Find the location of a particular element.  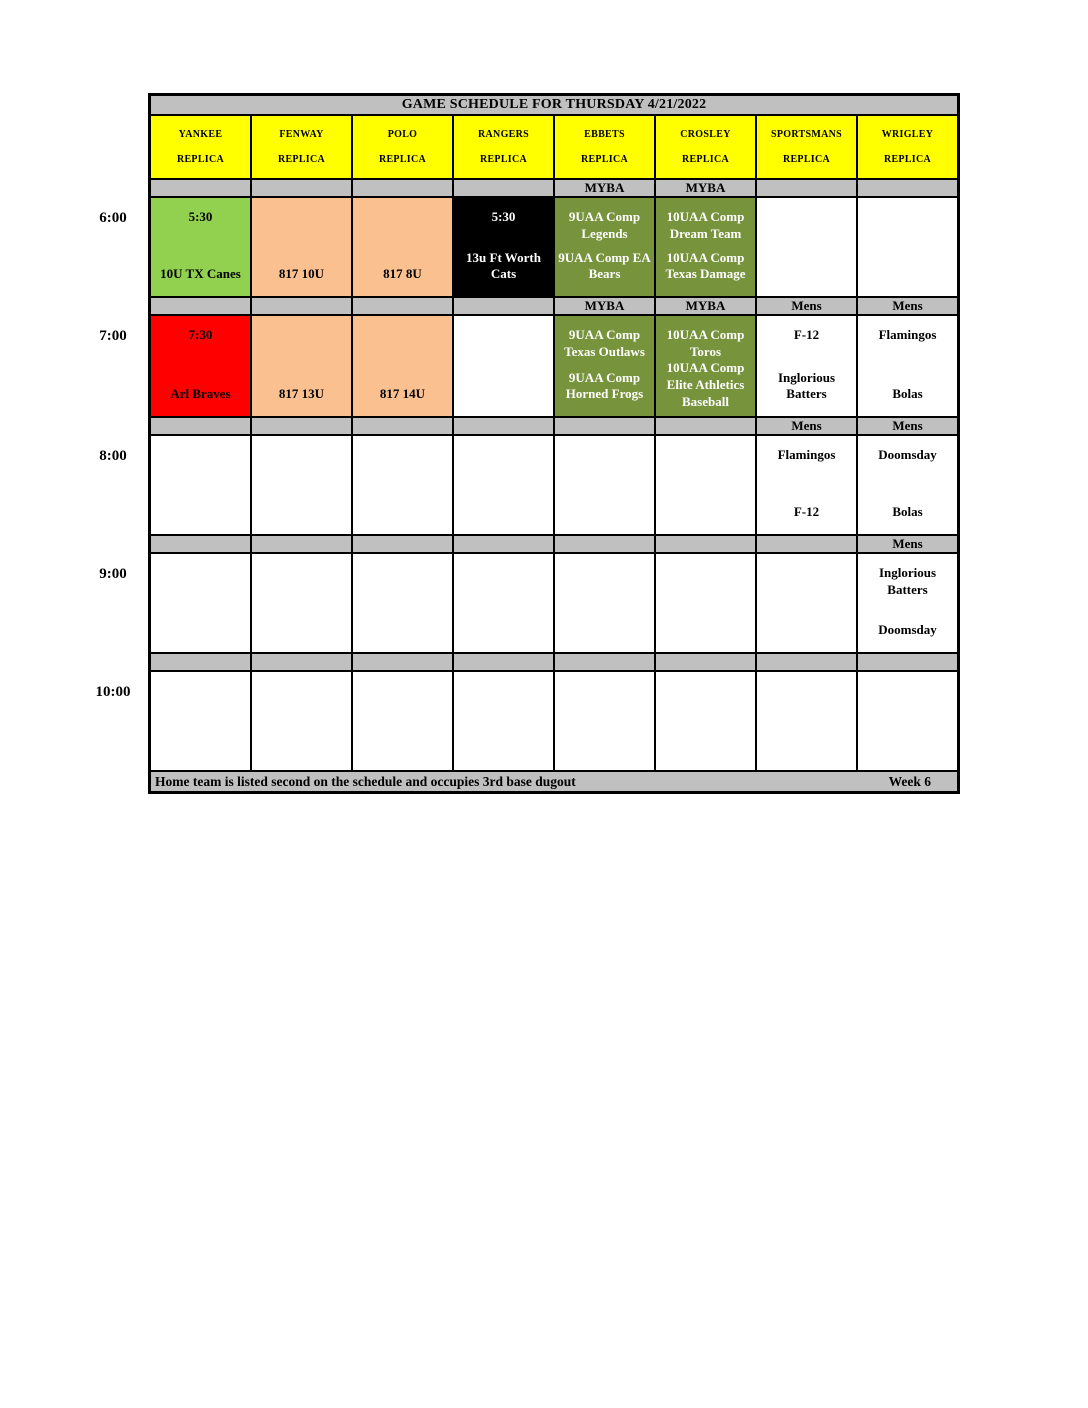

field-name: EBBETS is located at coordinates (604, 134).